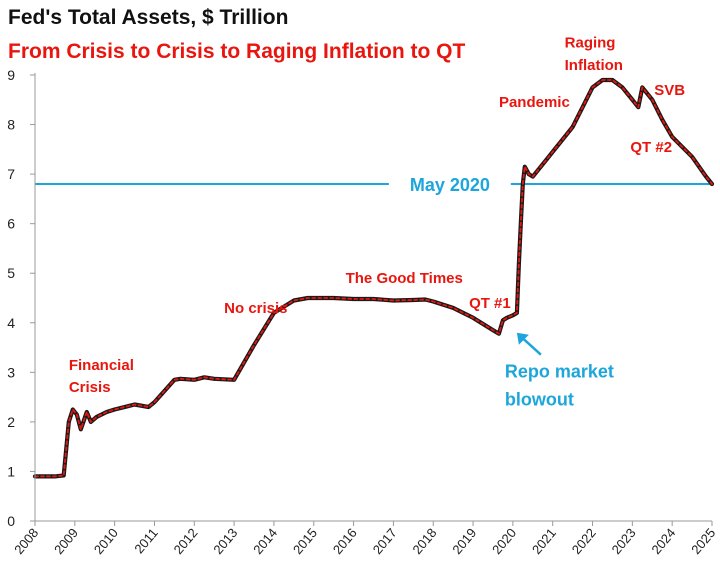  Describe the element at coordinates (101, 365) in the screenshot. I see `annotation-label: Financial` at that location.